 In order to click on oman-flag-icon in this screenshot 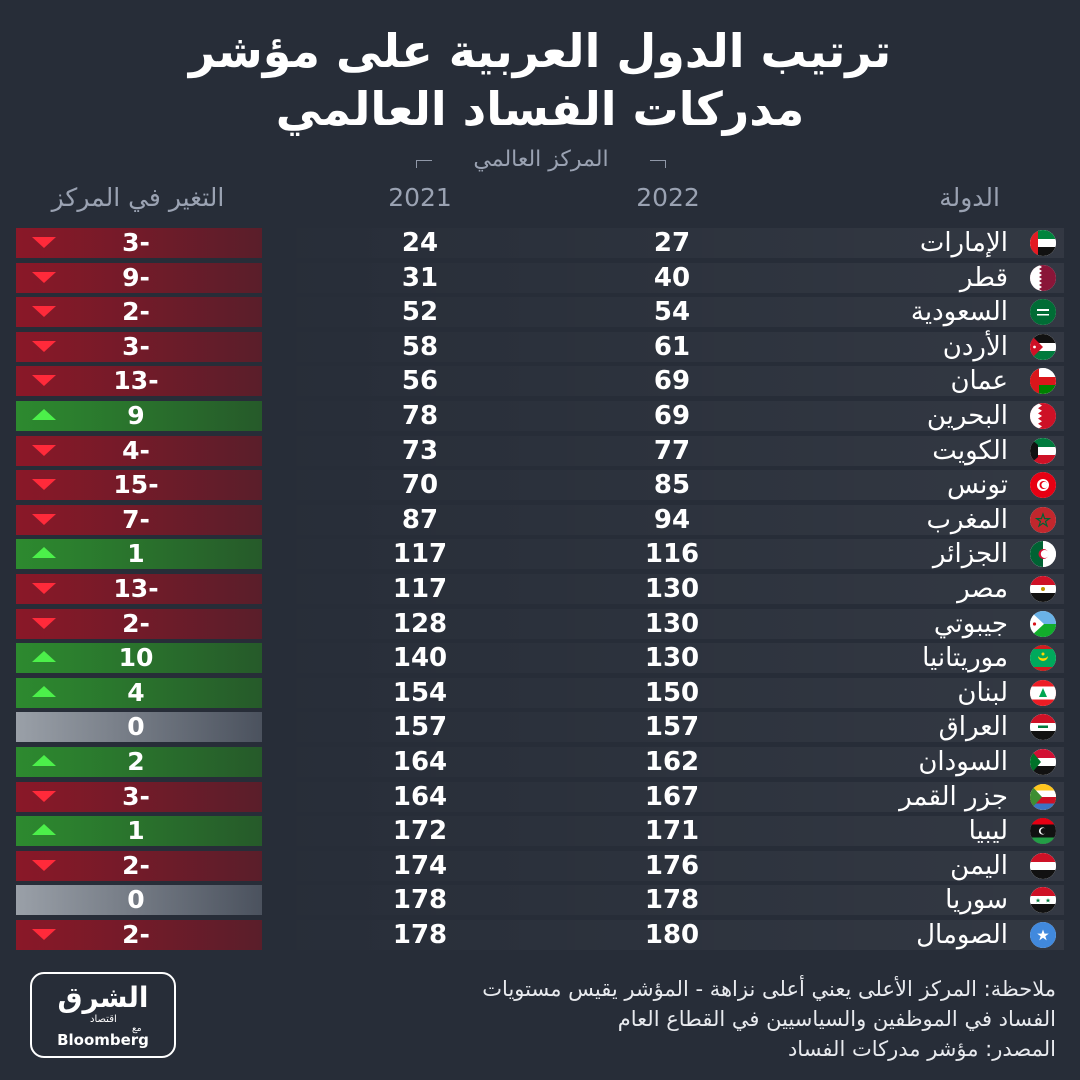, I will do `click(1043, 381)`.